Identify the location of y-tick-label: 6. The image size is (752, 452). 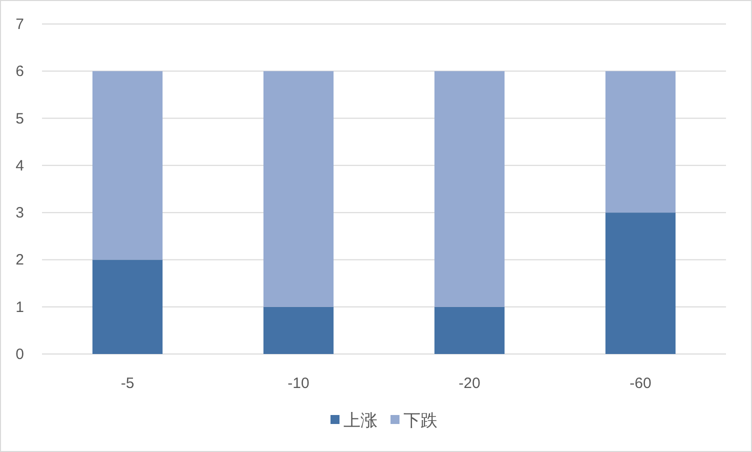
(20, 71).